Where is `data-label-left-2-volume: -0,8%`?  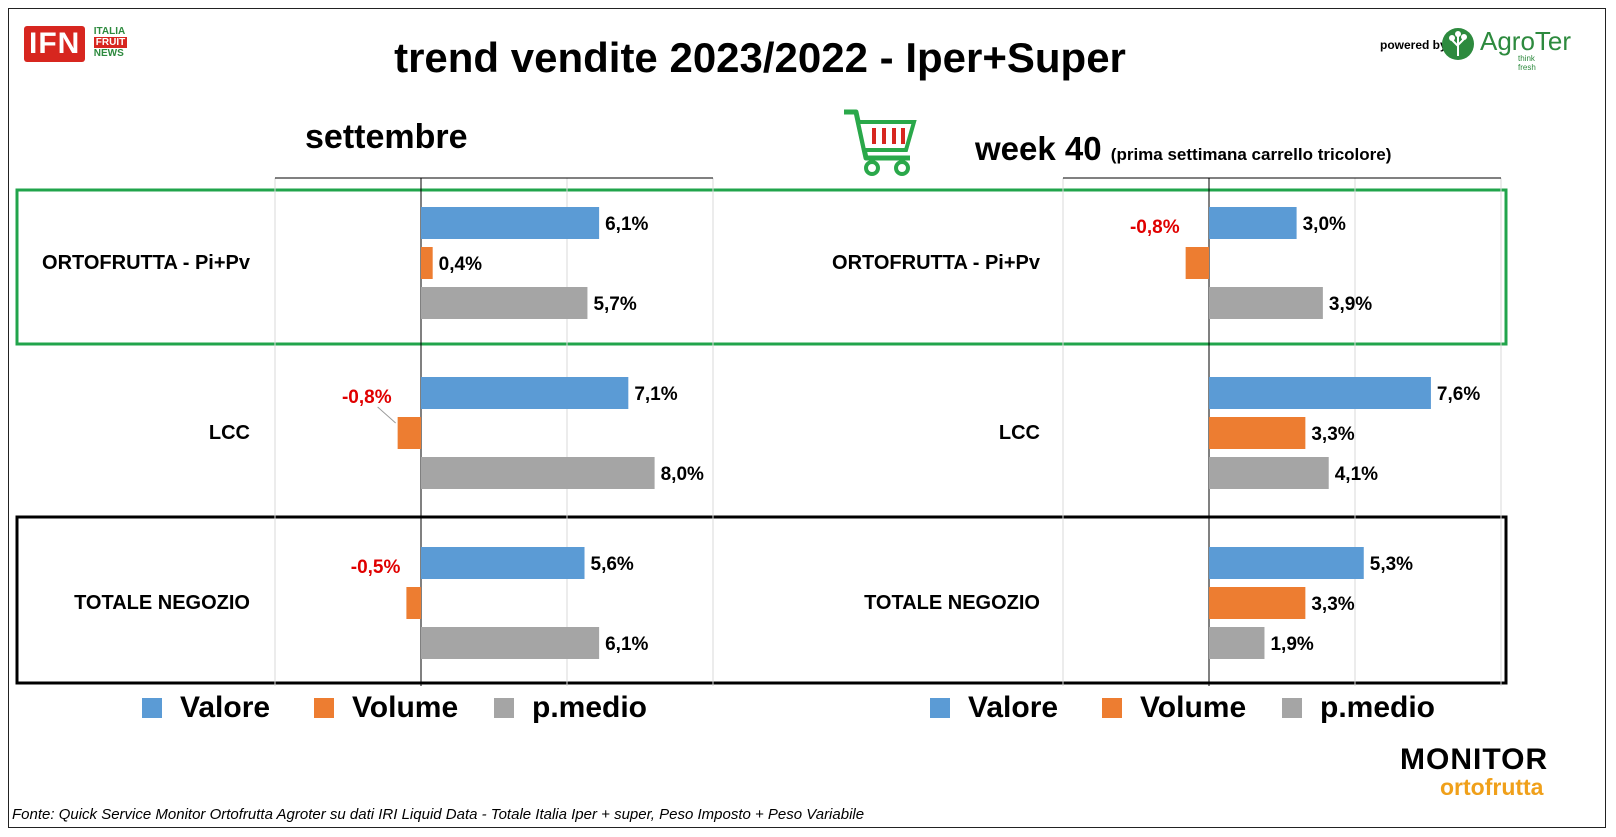 data-label-left-2-volume: -0,8% is located at coordinates (367, 397).